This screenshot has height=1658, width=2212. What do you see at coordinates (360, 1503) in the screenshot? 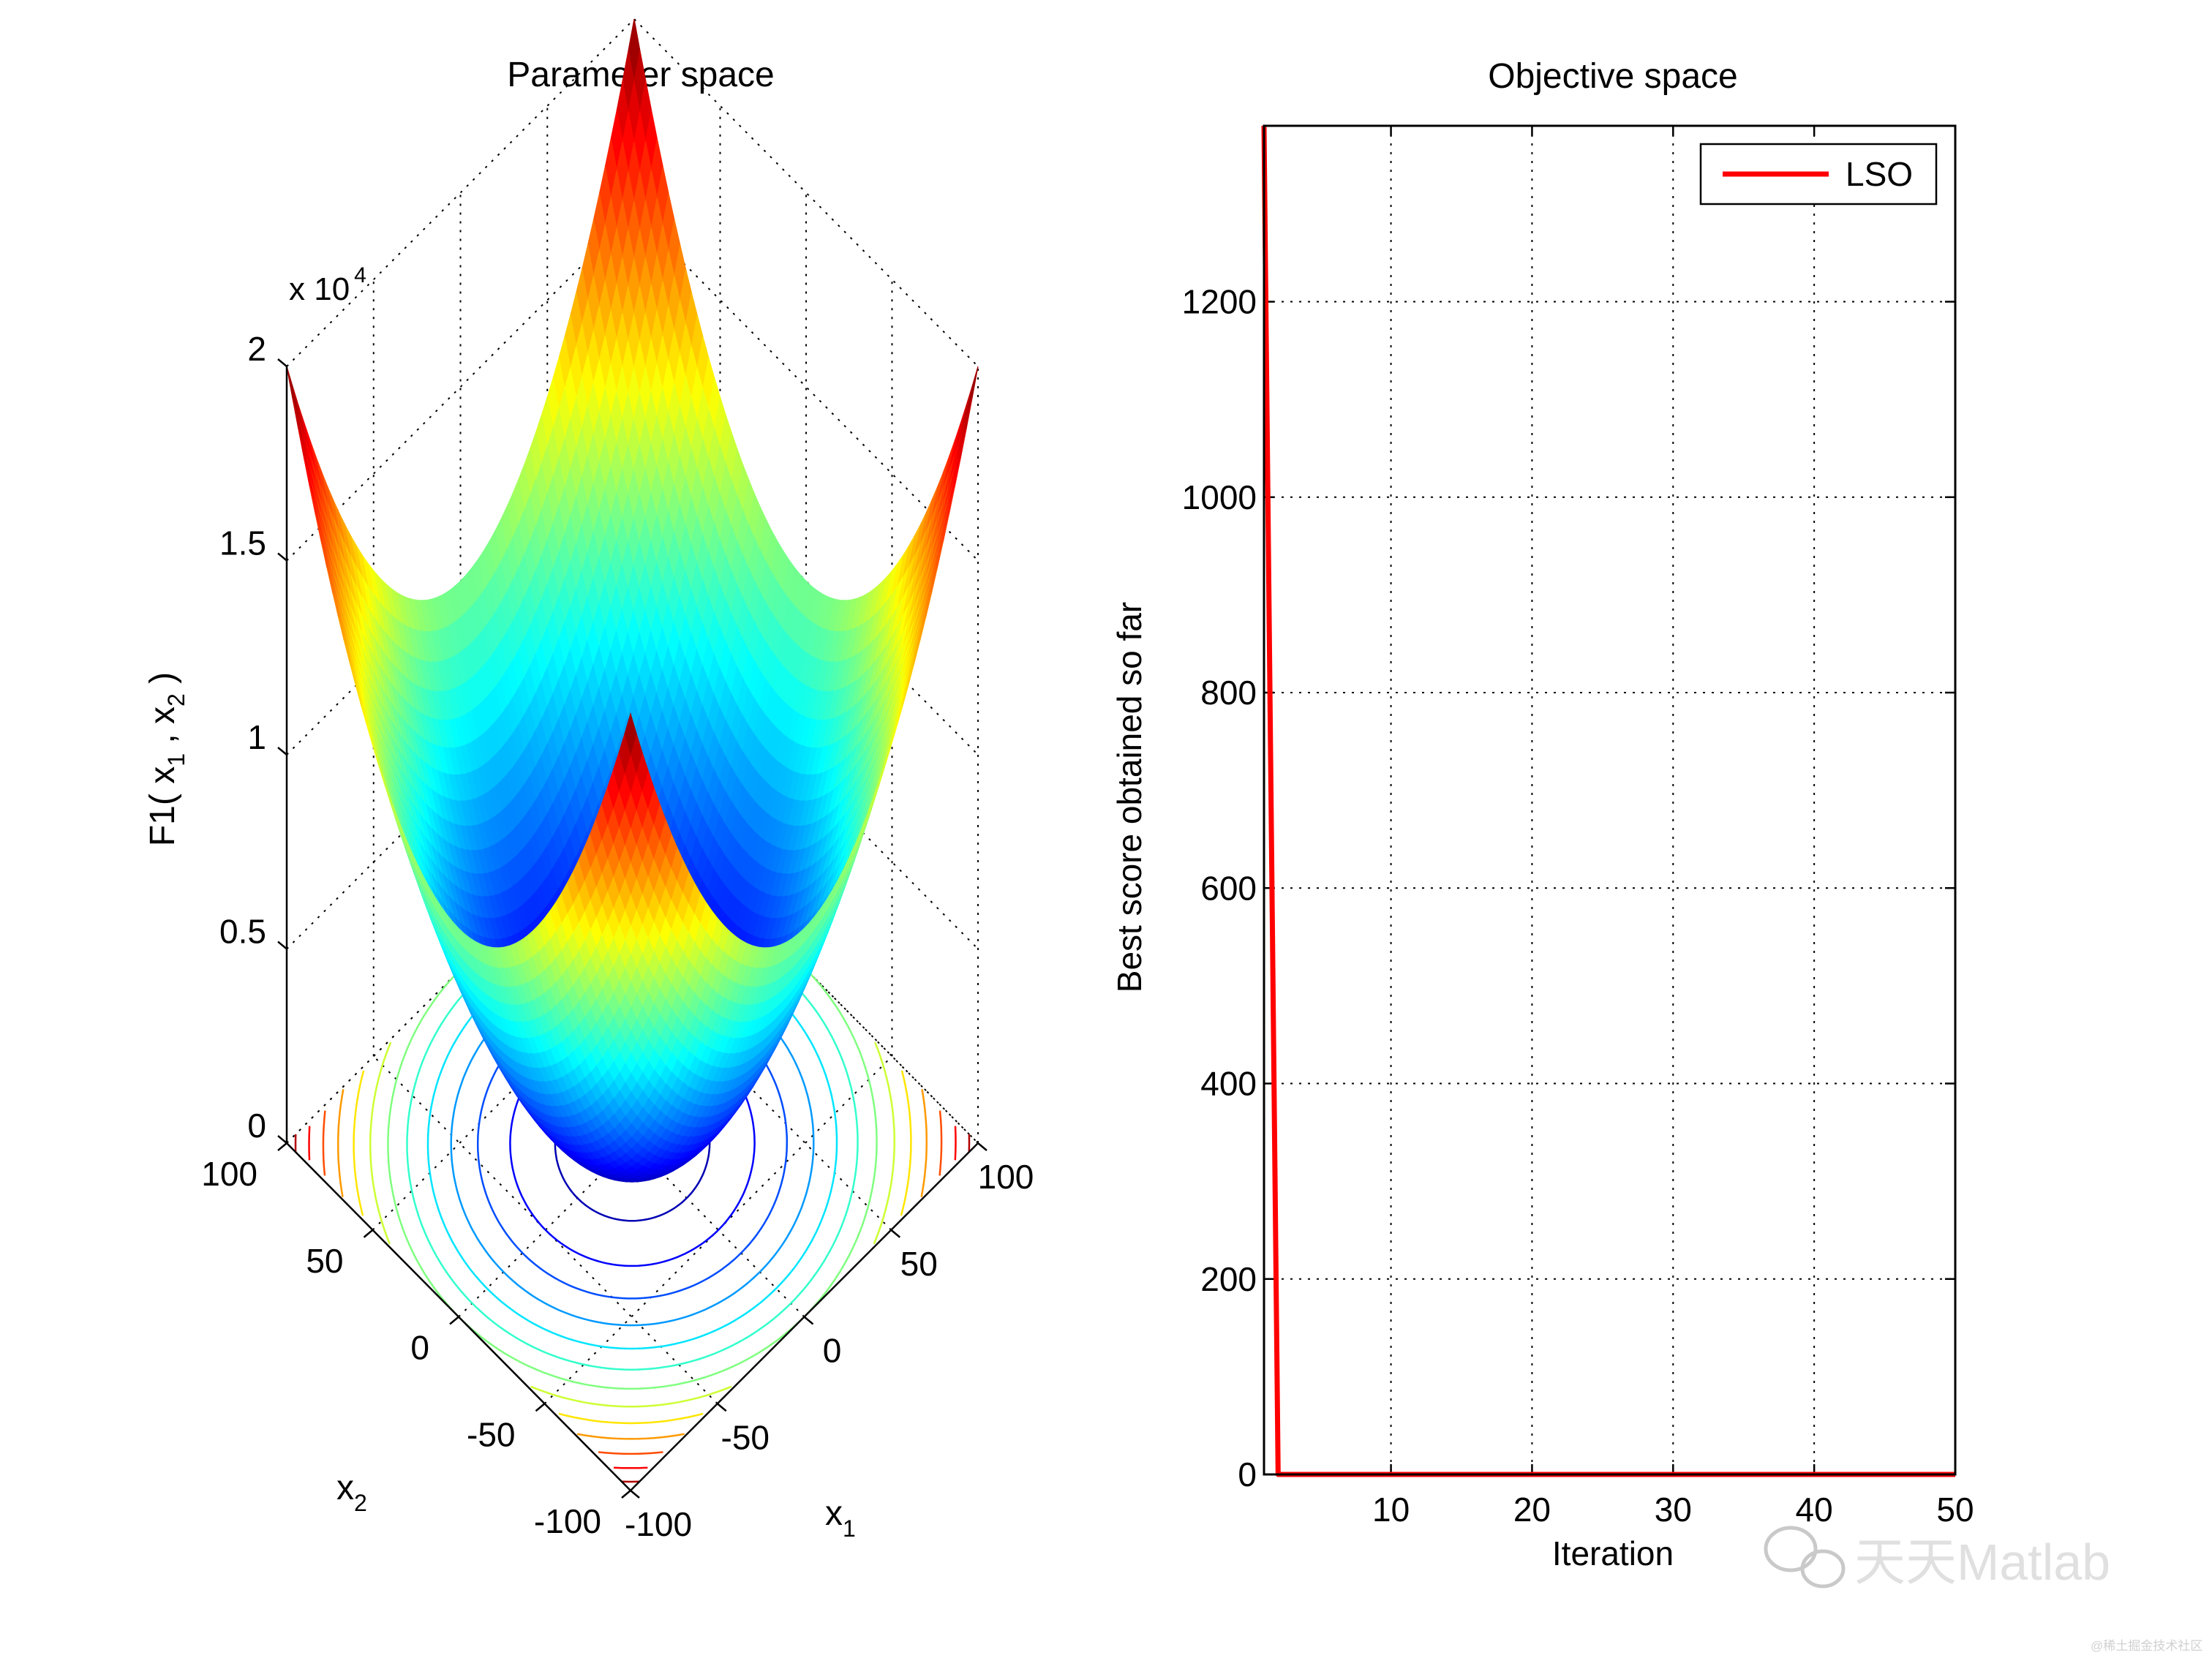
I see `x2-axis-label-sub: 2` at bounding box center [360, 1503].